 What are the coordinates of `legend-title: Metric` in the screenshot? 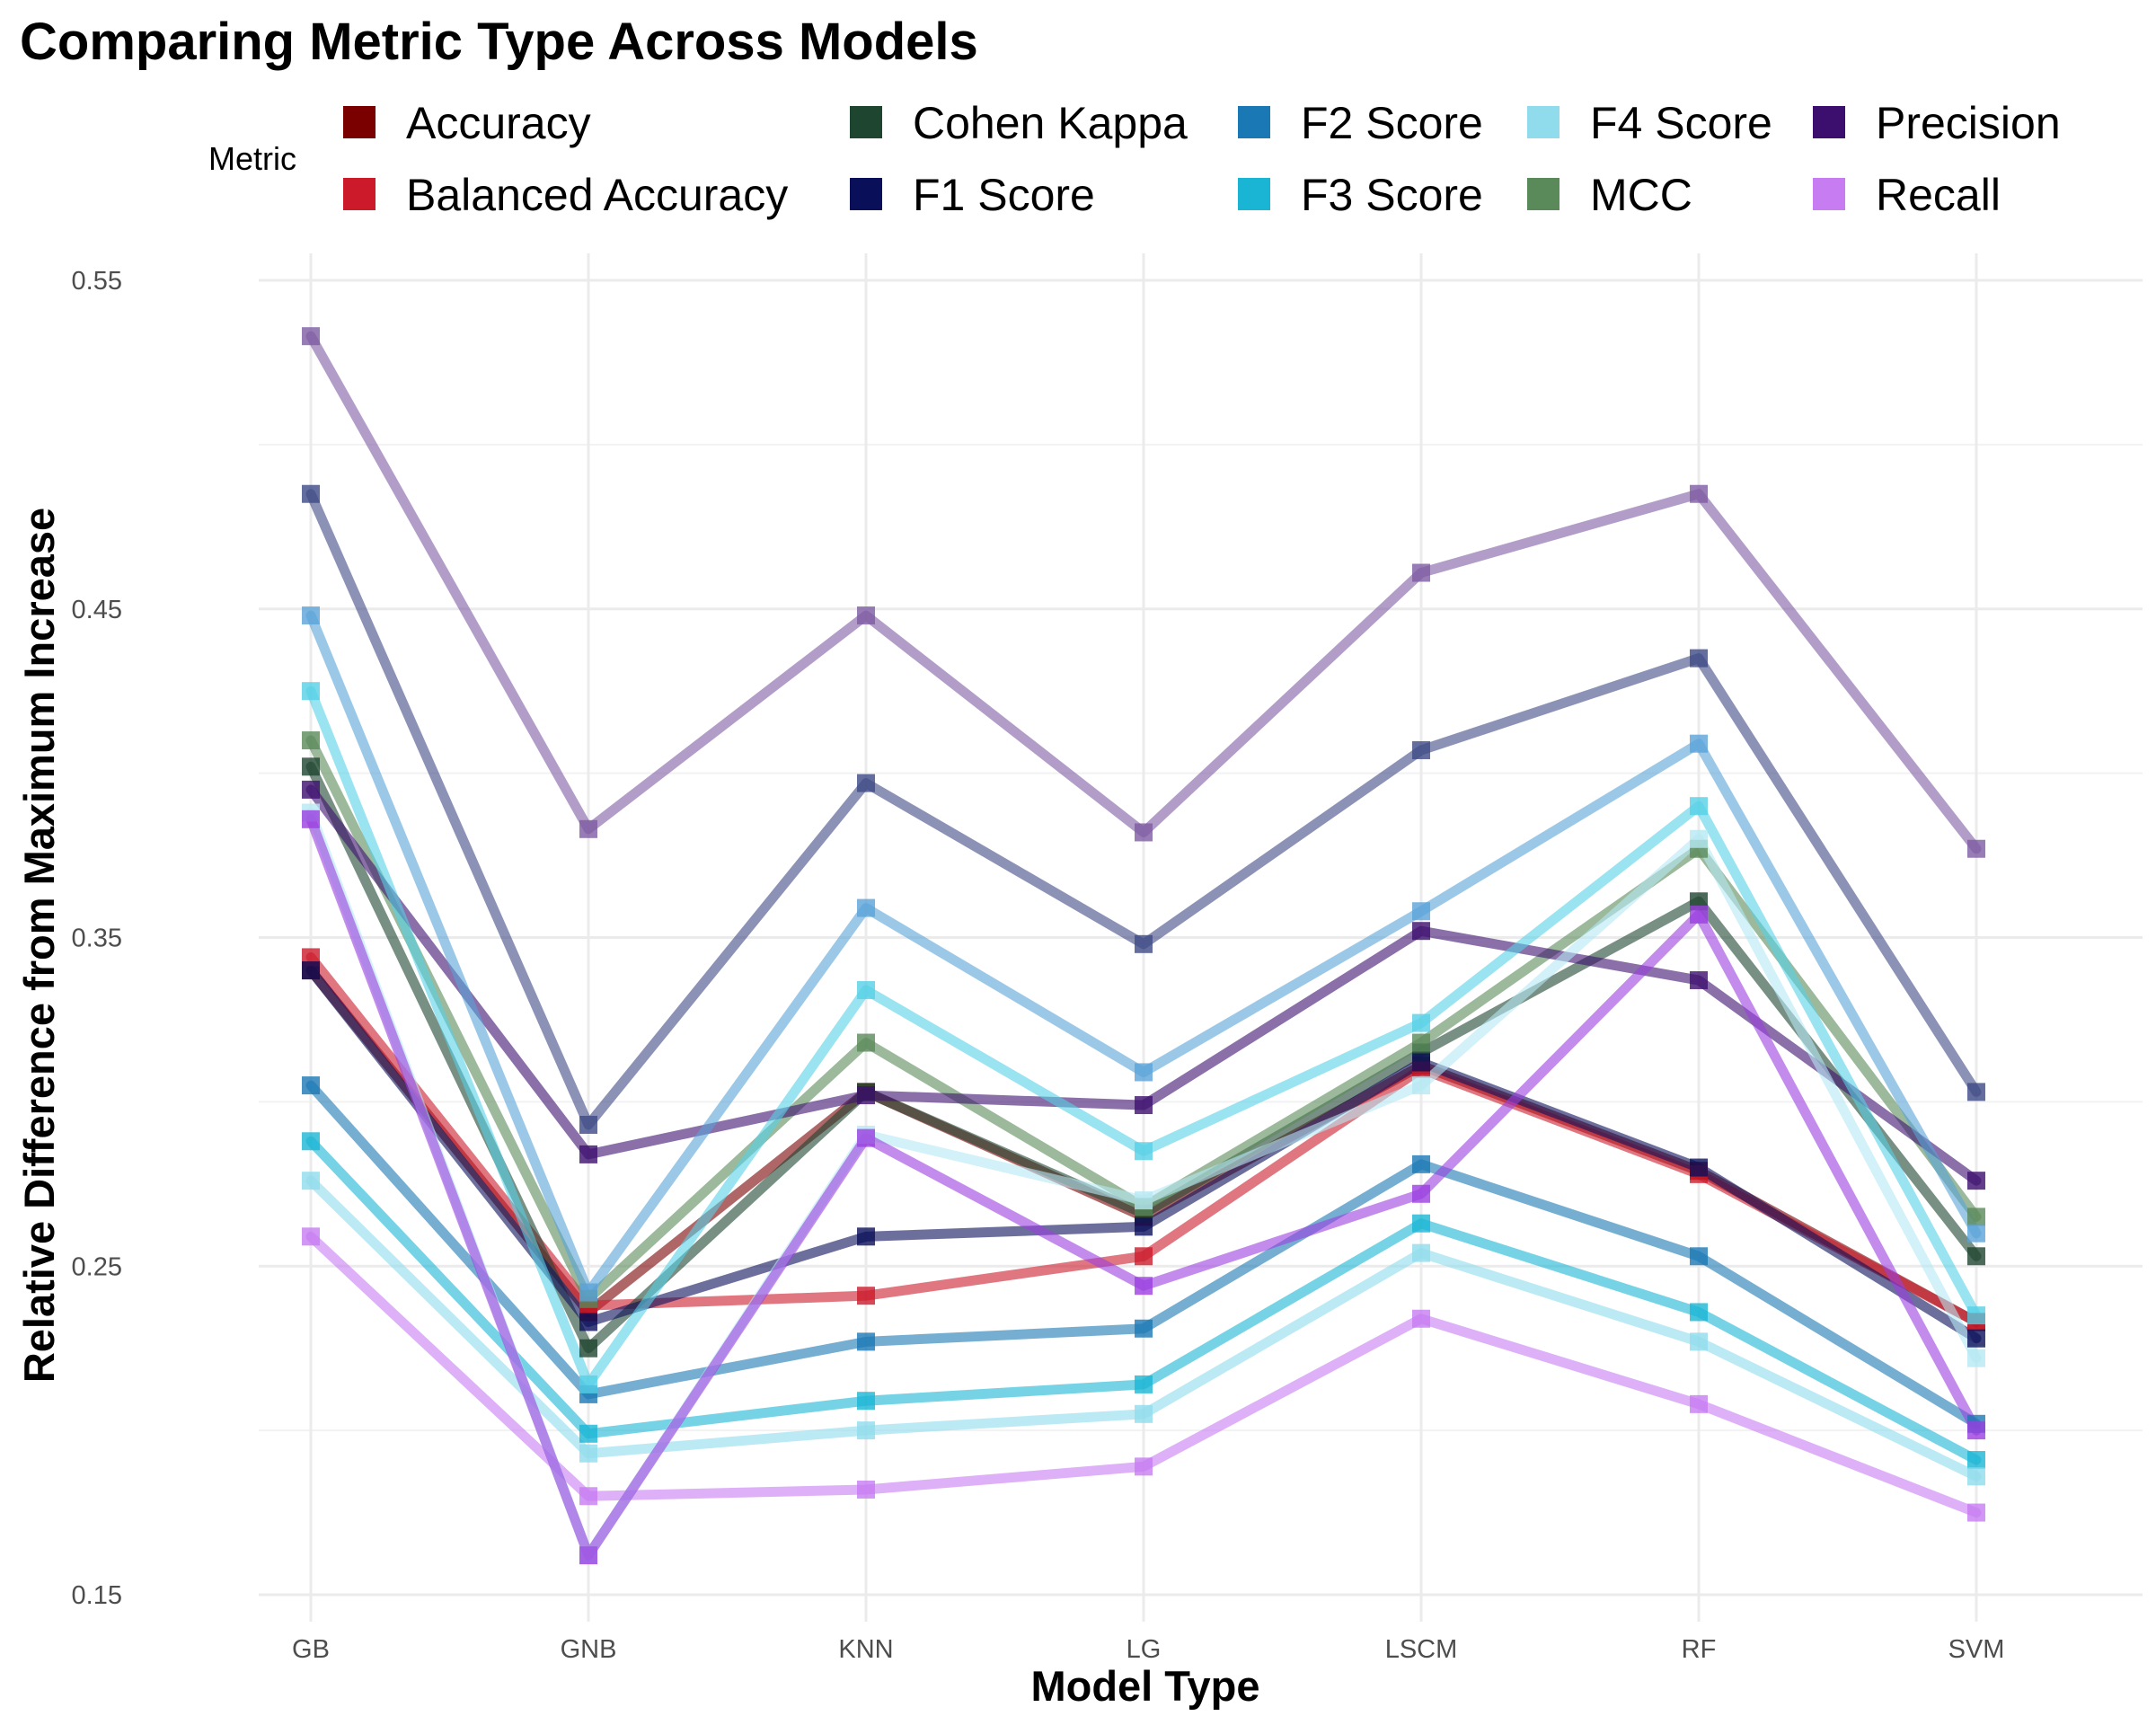 It's located at (252, 158).